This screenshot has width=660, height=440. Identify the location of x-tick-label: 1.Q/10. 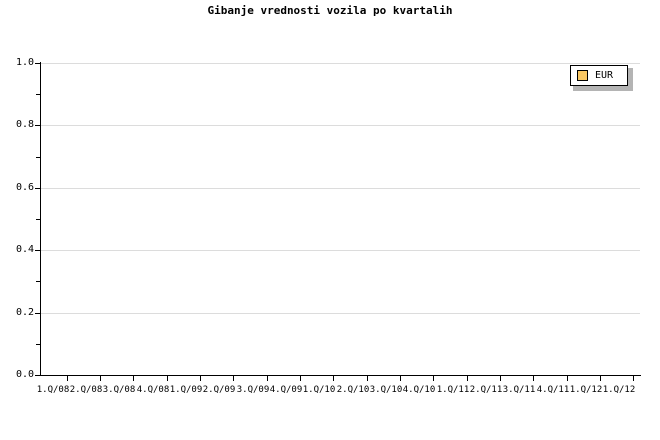
(319, 390).